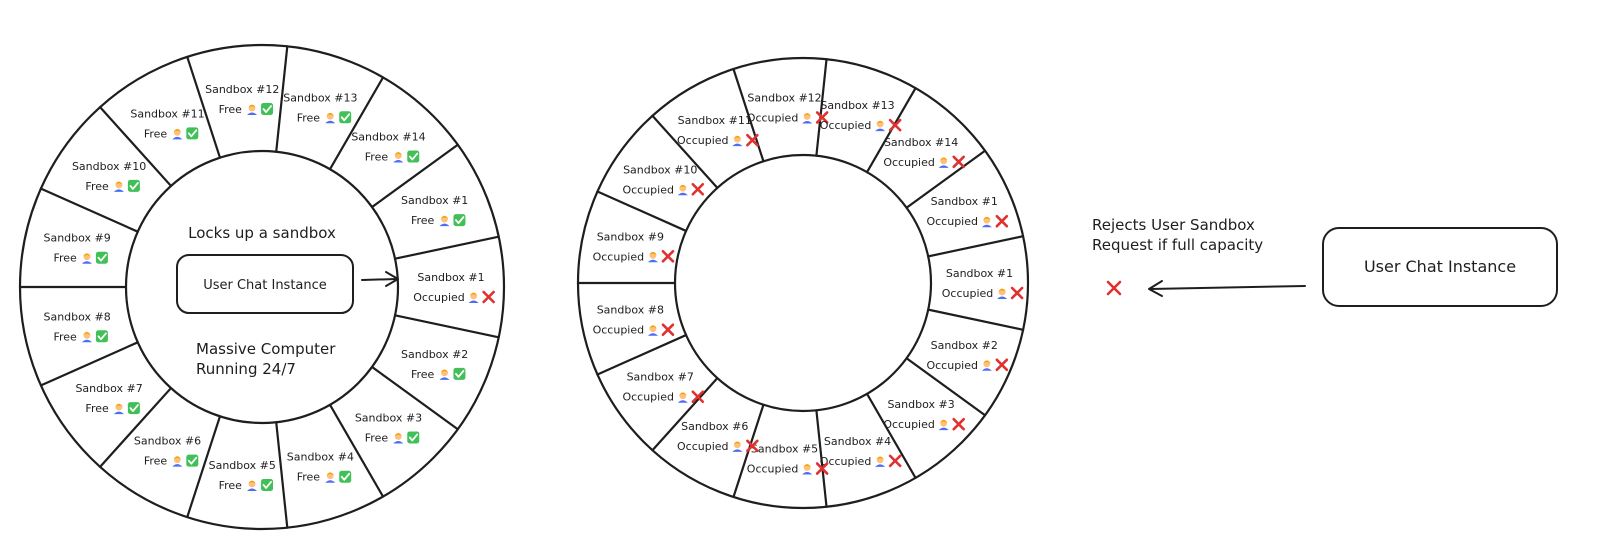  Describe the element at coordinates (718, 130) in the screenshot. I see `sandbox-slot: Sandbox #11 Occupied` at that location.